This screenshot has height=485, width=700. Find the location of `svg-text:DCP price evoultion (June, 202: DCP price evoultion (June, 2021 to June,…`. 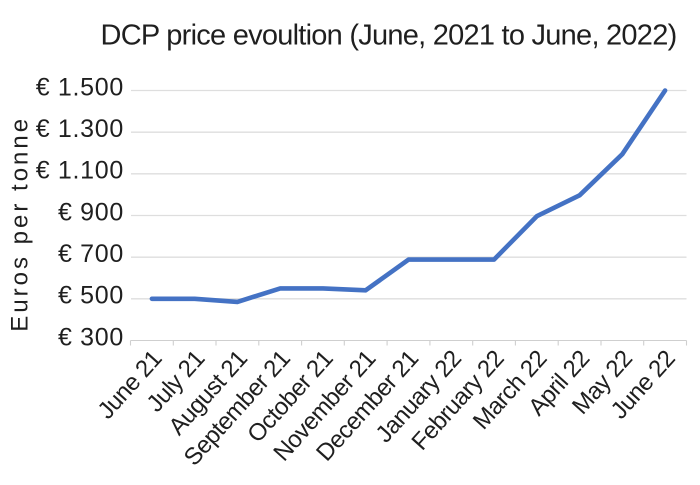

svg-text:DCP price evoultion (June, 202: DCP price evoultion (June, 2021 to June,… is located at coordinates (389, 36).